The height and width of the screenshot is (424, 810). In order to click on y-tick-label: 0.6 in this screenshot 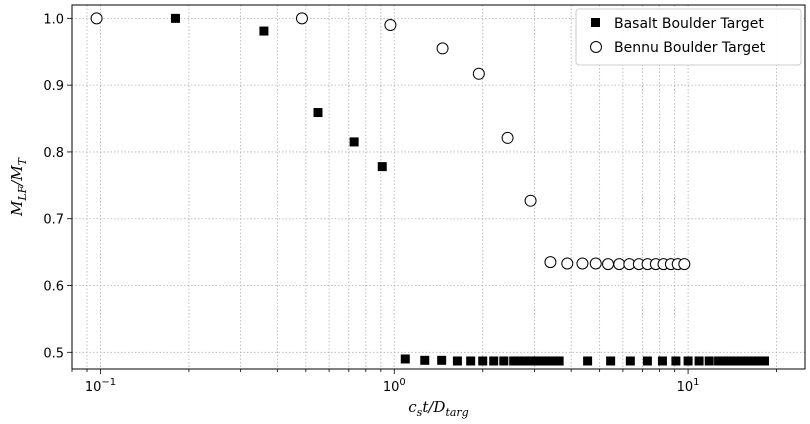, I will do `click(53, 287)`.